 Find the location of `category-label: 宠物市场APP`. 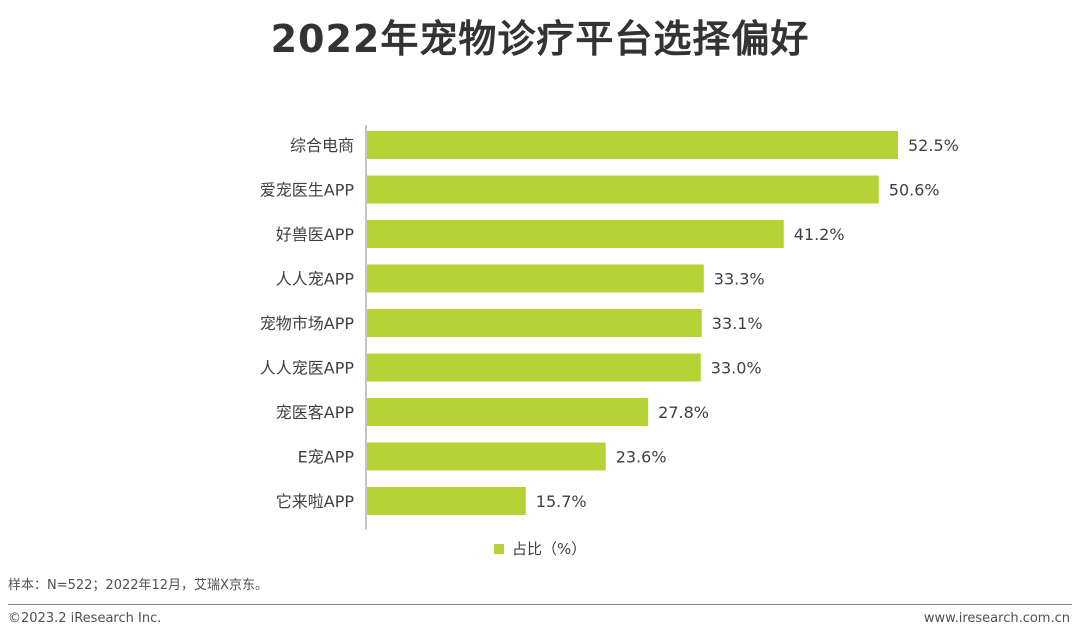

category-label: 宠物市场APP is located at coordinates (307, 323).